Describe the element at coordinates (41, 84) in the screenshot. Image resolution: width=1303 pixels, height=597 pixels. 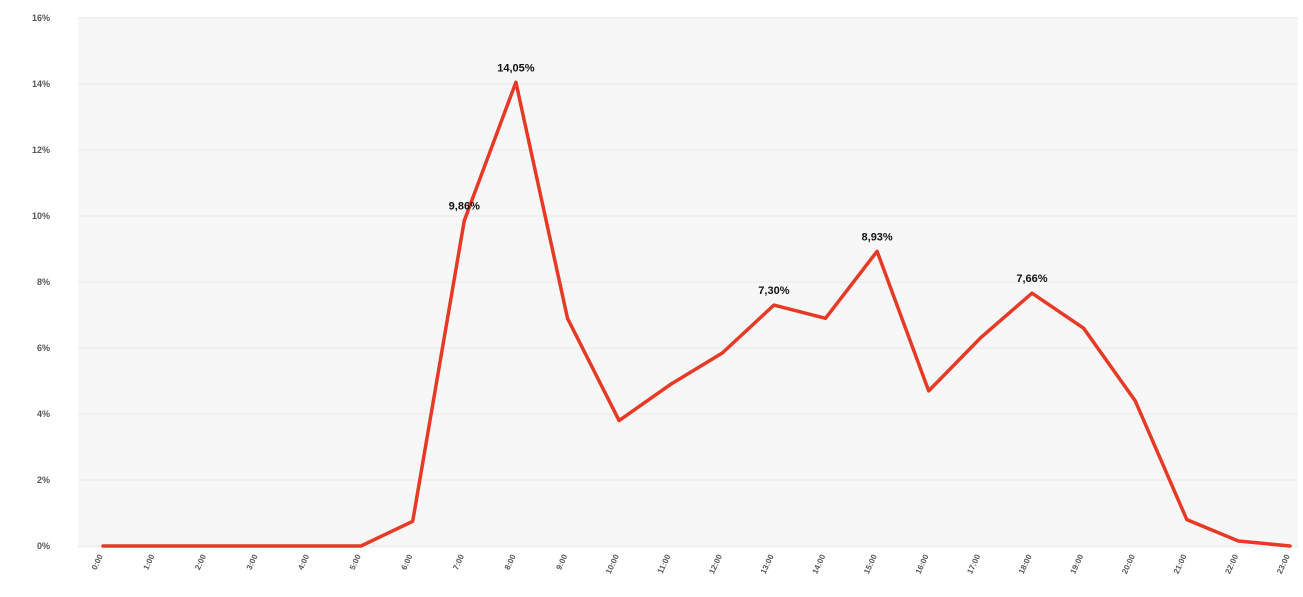
I see `y-tick-label: 14%` at that location.